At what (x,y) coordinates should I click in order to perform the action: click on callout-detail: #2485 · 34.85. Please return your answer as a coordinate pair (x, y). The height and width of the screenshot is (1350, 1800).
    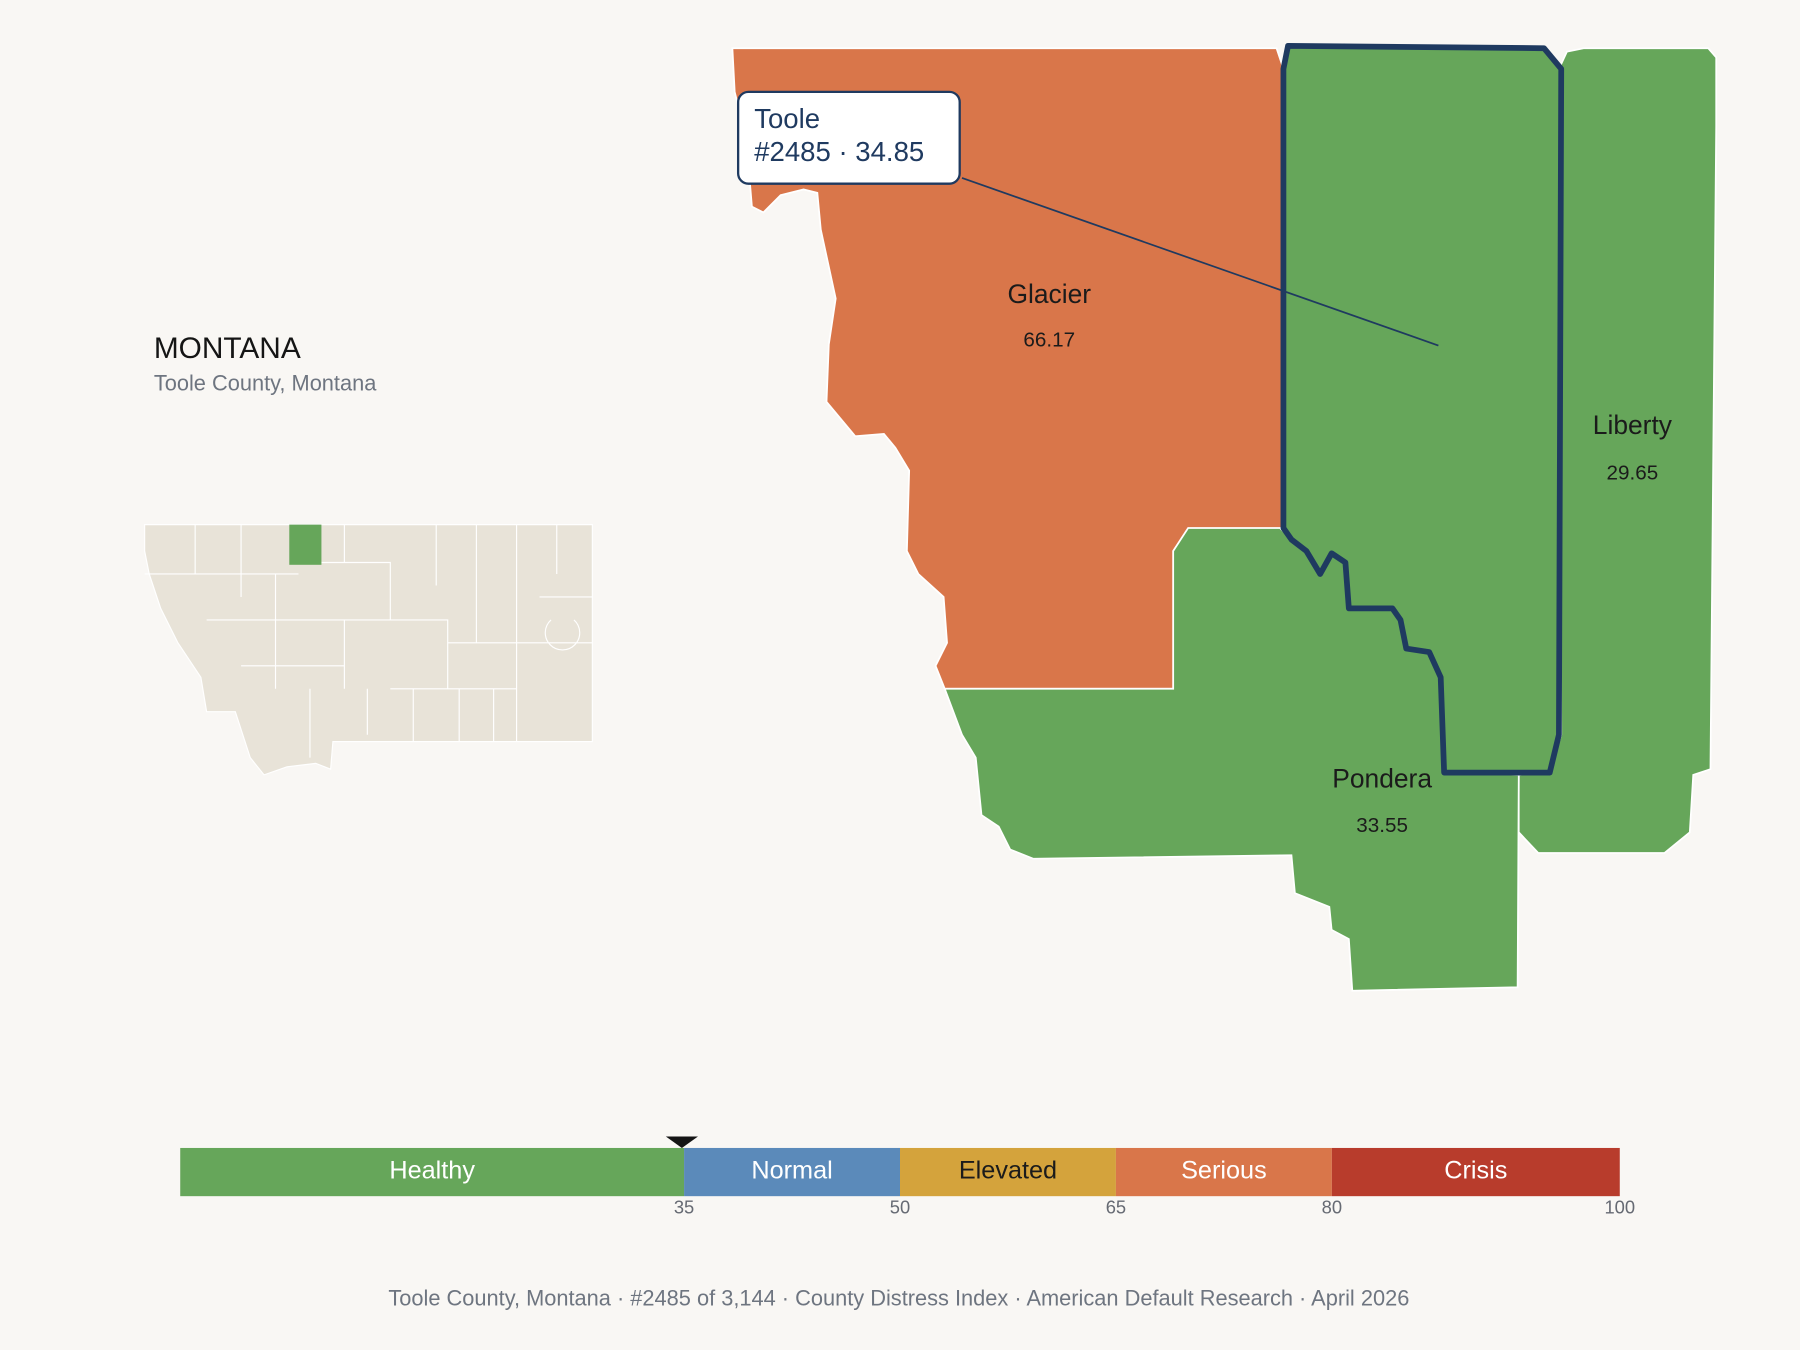
    Looking at the image, I should click on (839, 151).